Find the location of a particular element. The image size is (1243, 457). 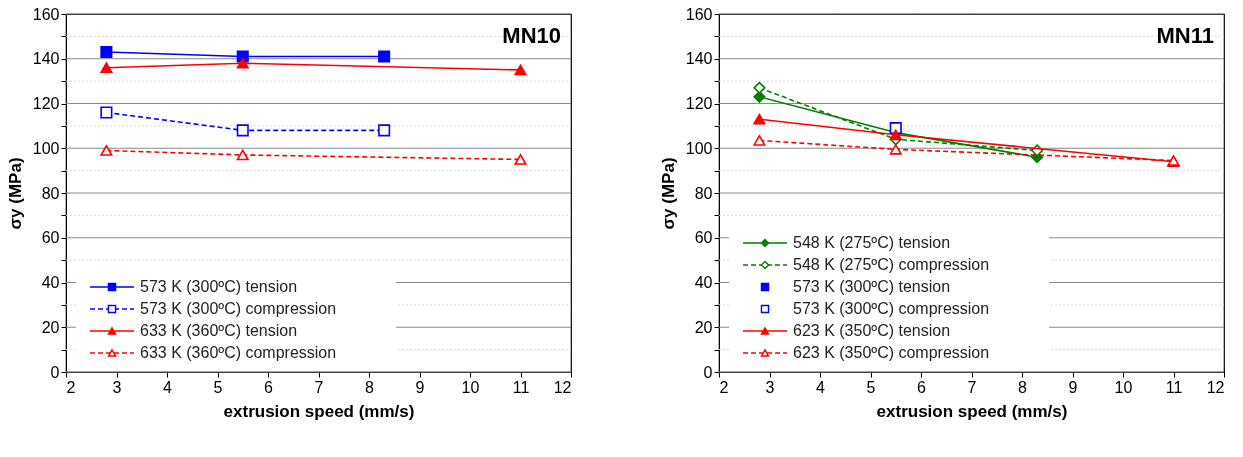

legend-label: 623 K (350ºC) compression is located at coordinates (891, 352).